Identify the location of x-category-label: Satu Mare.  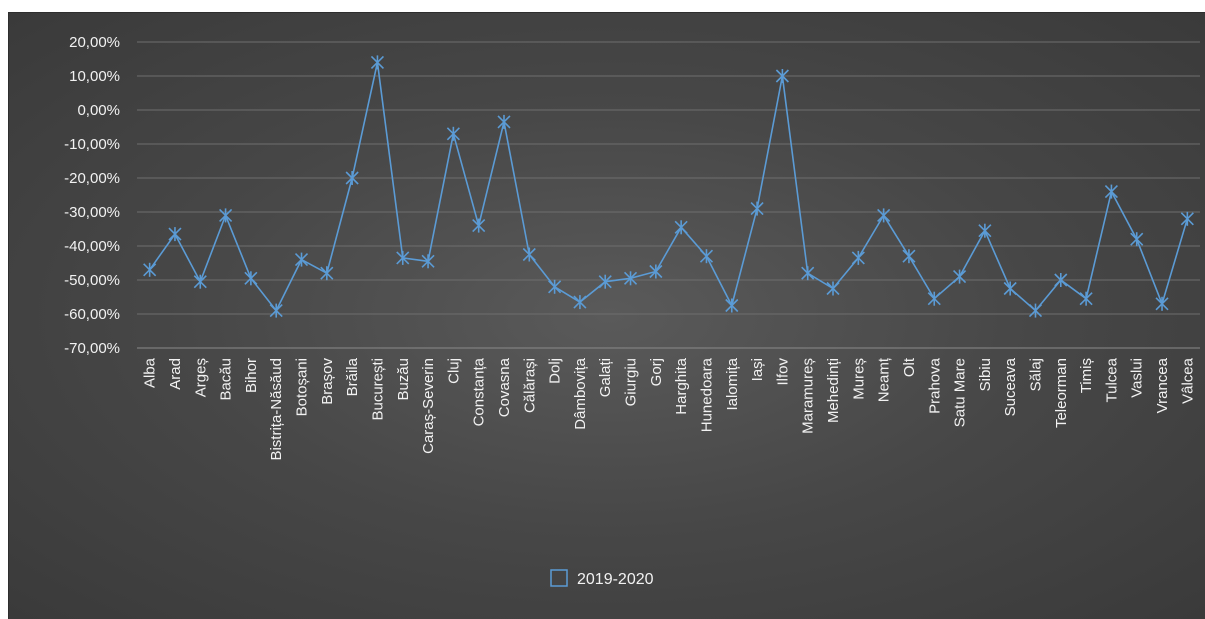
(960, 392).